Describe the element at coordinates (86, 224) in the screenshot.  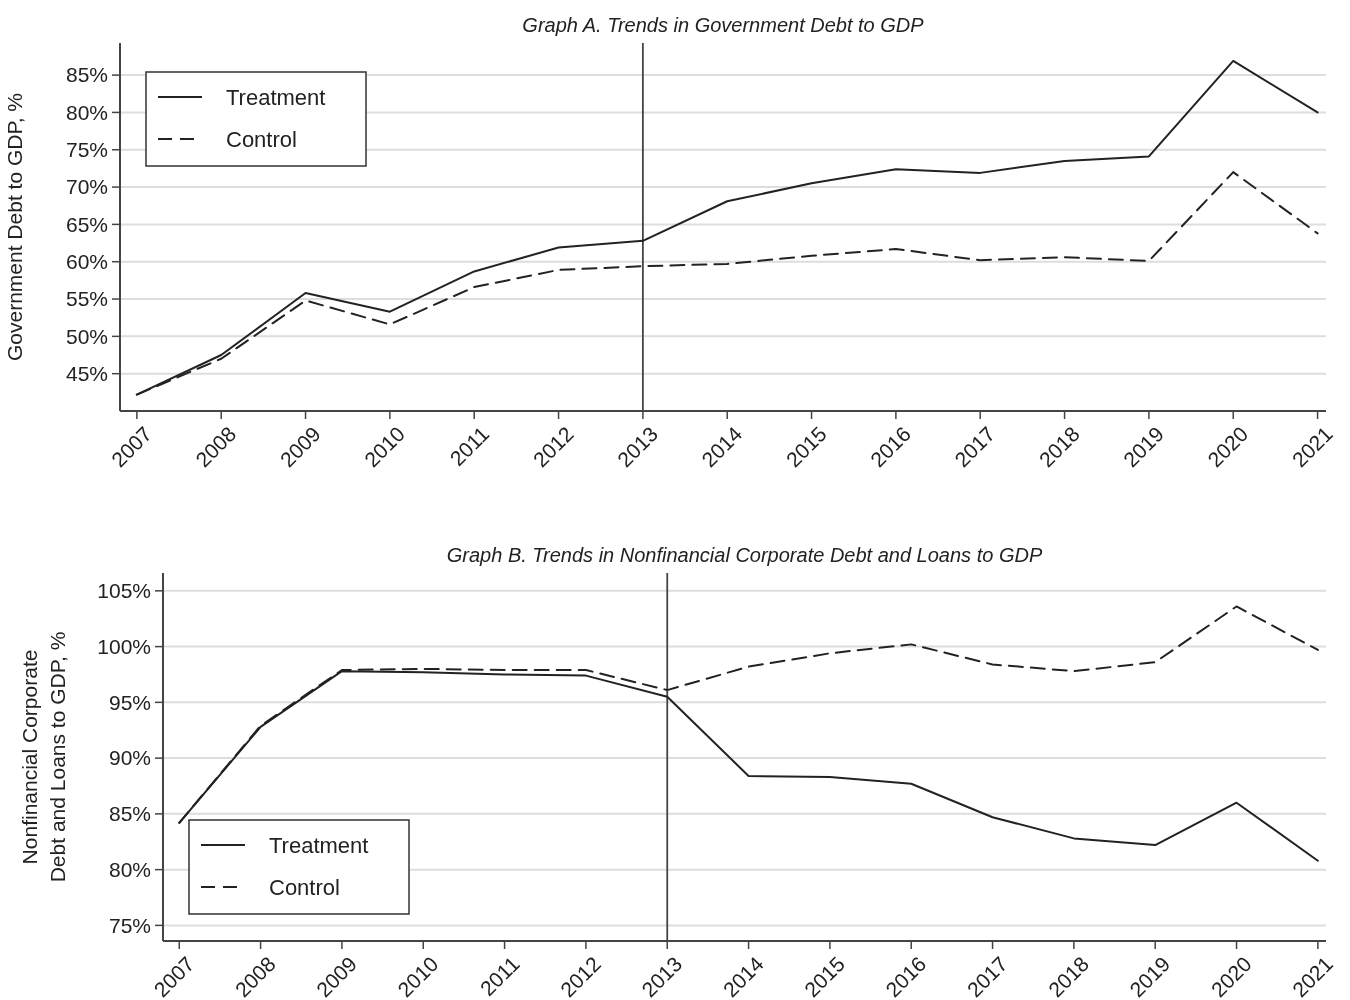
I see `y-tick-label: 65%` at that location.